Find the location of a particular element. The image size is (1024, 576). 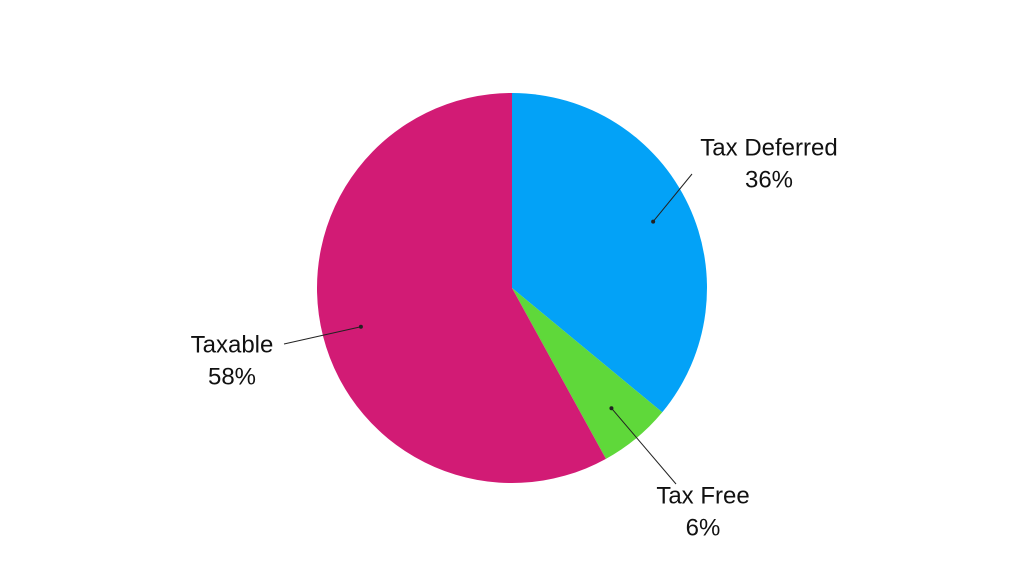

slice-label: Taxable is located at coordinates (232, 344).